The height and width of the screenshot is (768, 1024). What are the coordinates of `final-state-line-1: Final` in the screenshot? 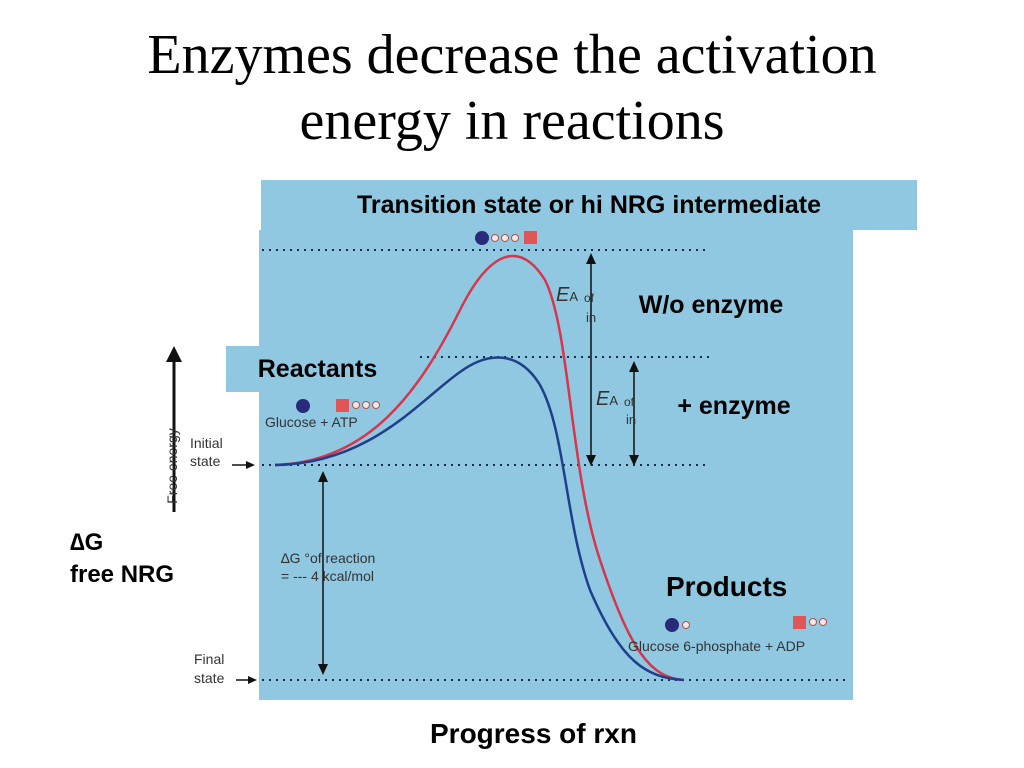 It's located at (209, 659).